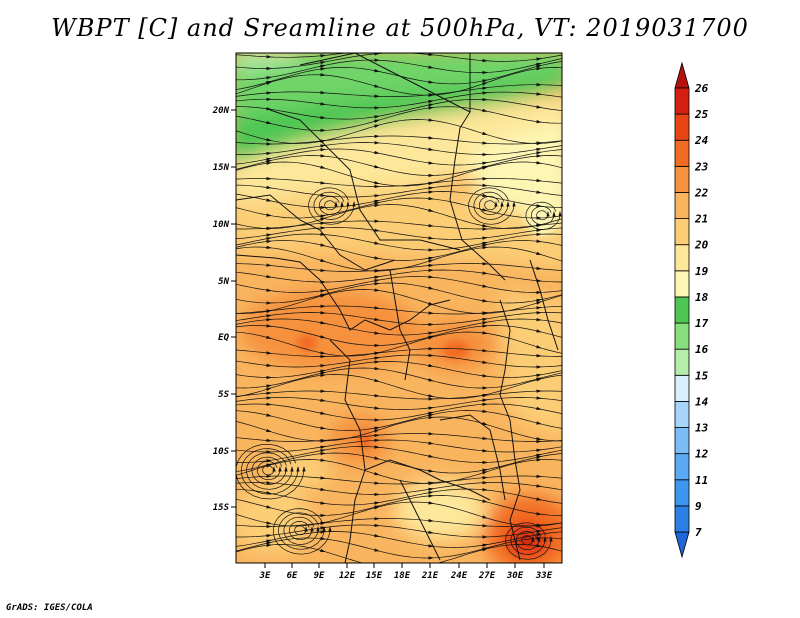 The height and width of the screenshot is (618, 800). Describe the element at coordinates (49, 608) in the screenshot. I see `grads-credit: GrADS: IGES/COLA` at that location.